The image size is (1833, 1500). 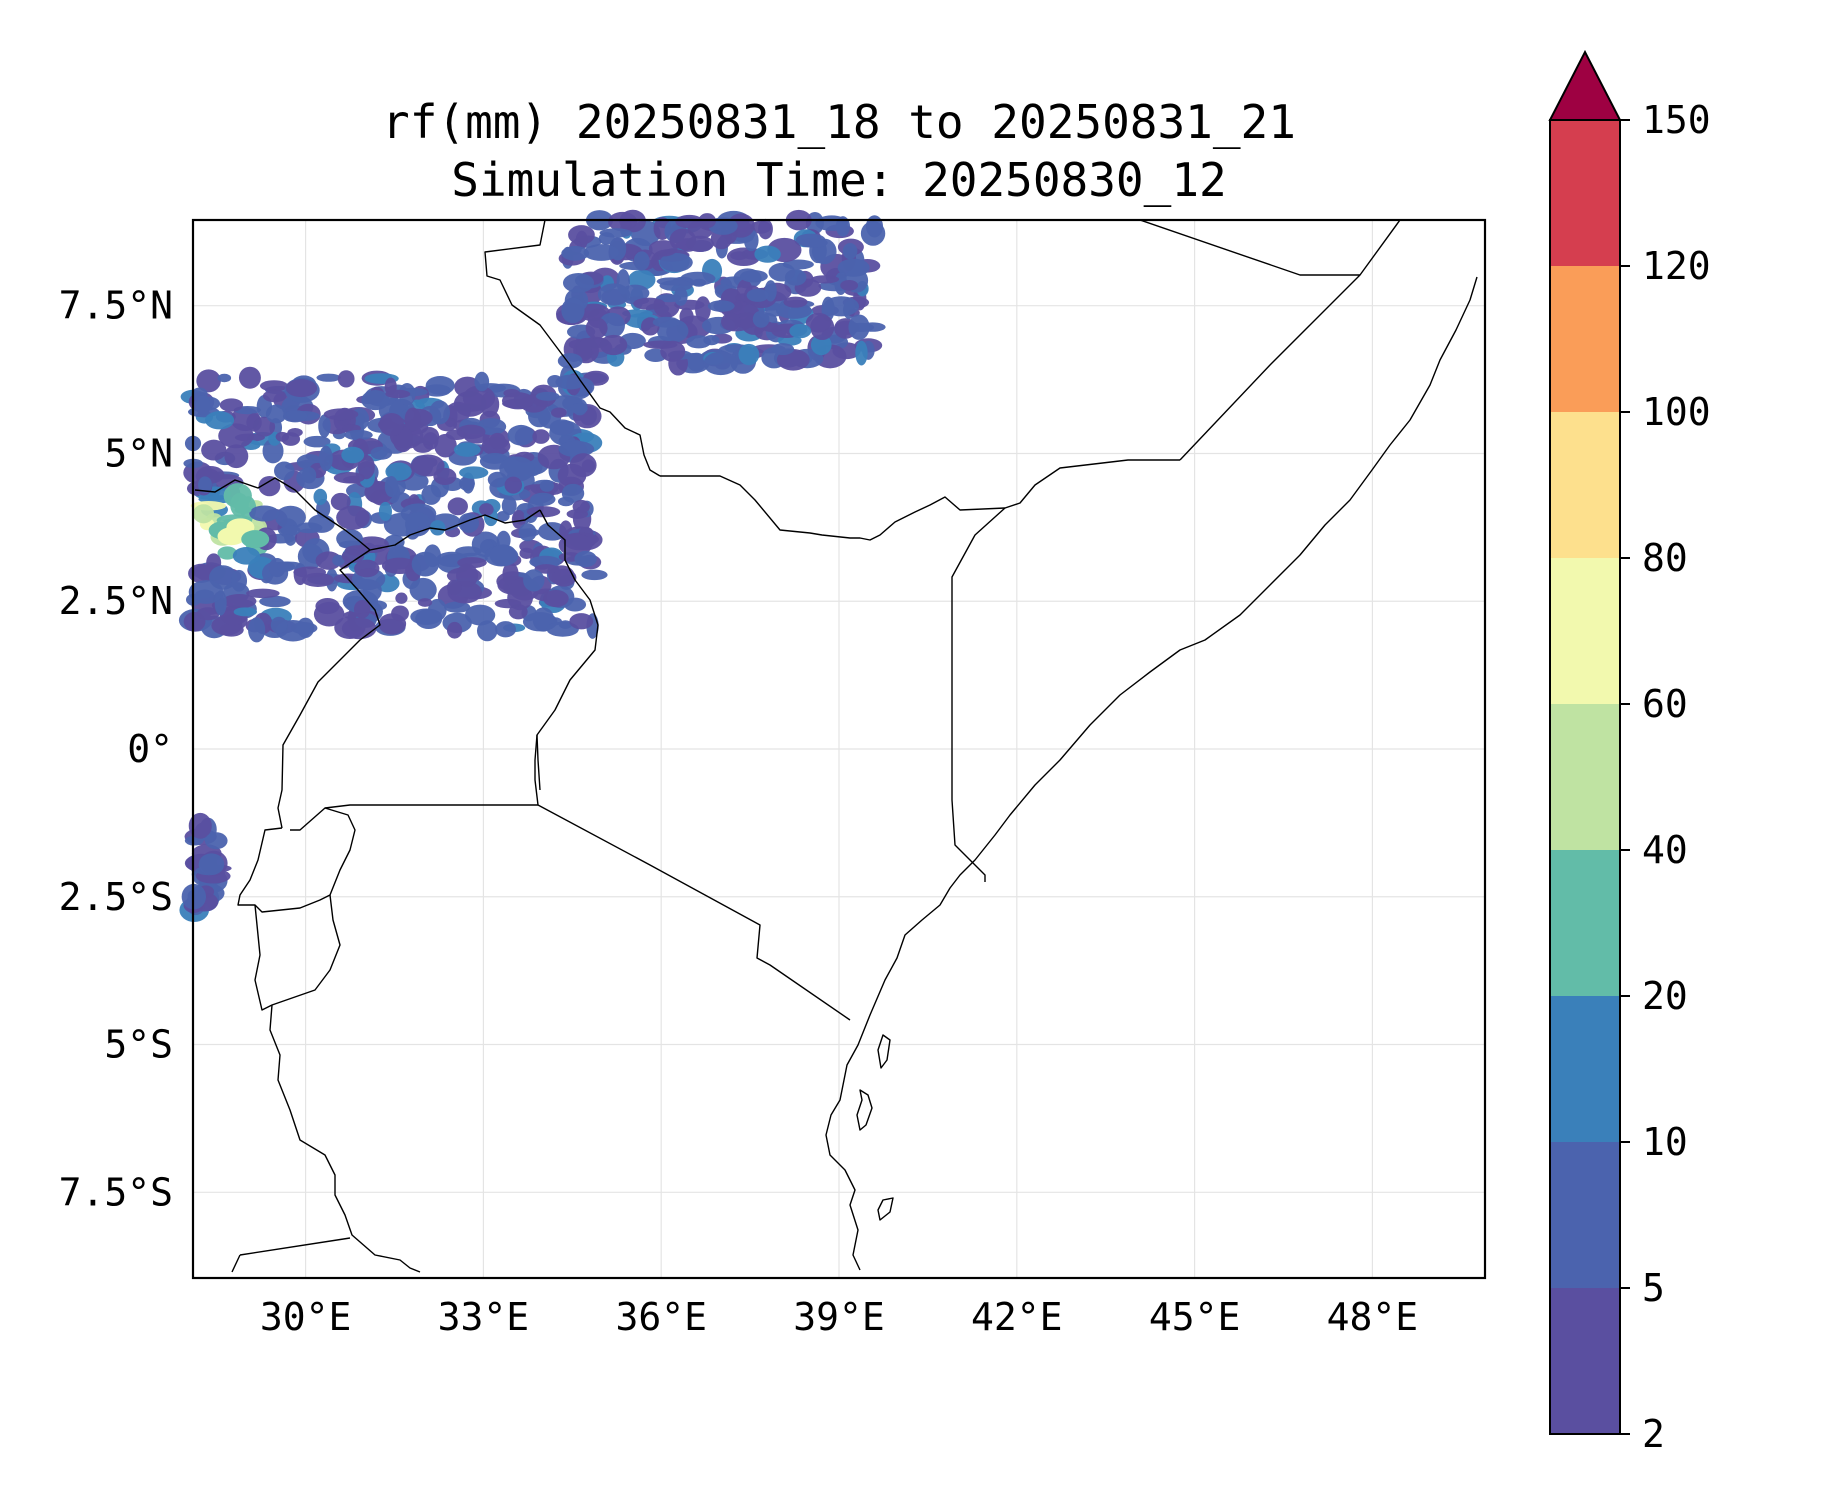 What do you see at coordinates (1653, 1288) in the screenshot?
I see `colorbar-tick-label: 5` at bounding box center [1653, 1288].